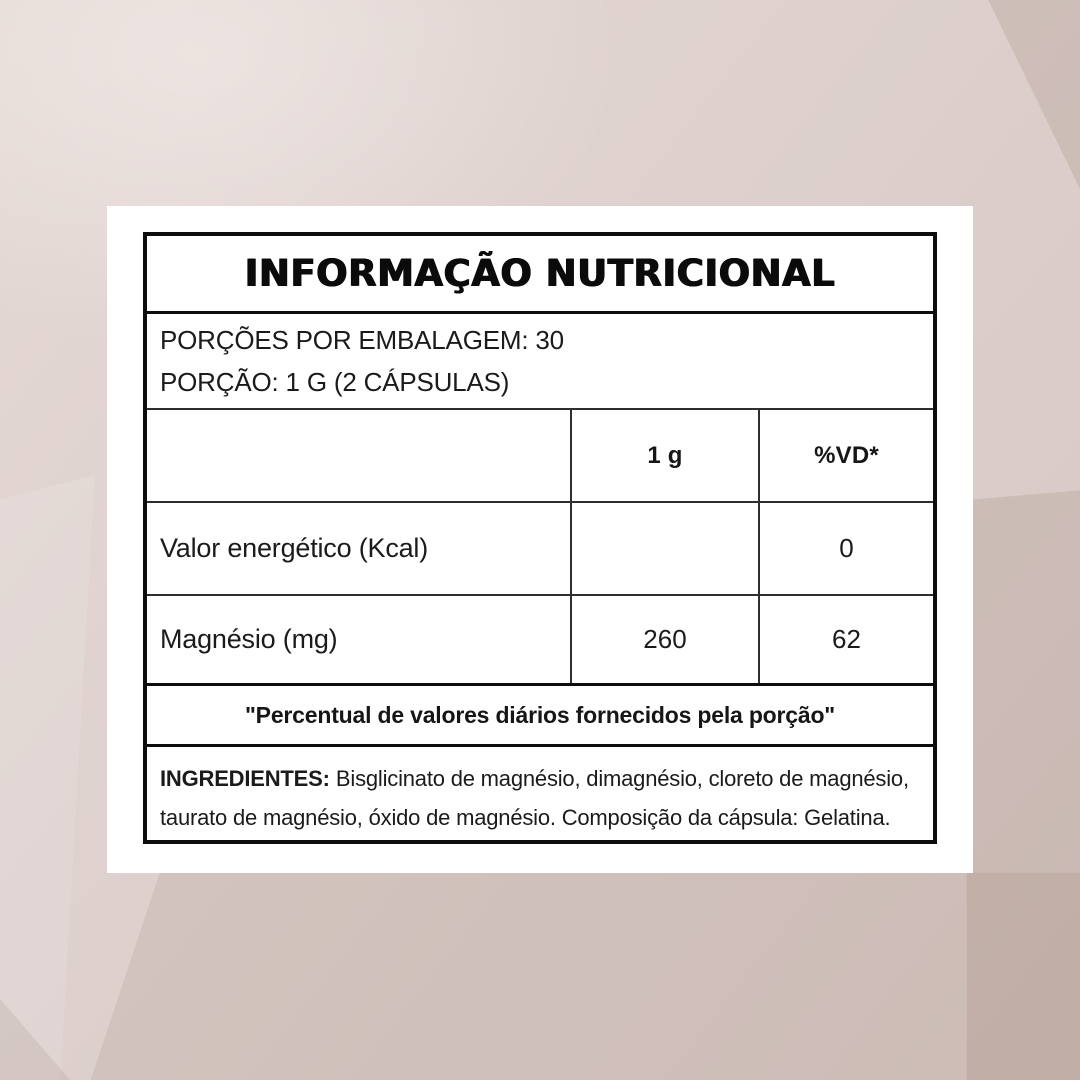 The height and width of the screenshot is (1080, 1080). I want to click on column-header-blank, so click(358, 455).